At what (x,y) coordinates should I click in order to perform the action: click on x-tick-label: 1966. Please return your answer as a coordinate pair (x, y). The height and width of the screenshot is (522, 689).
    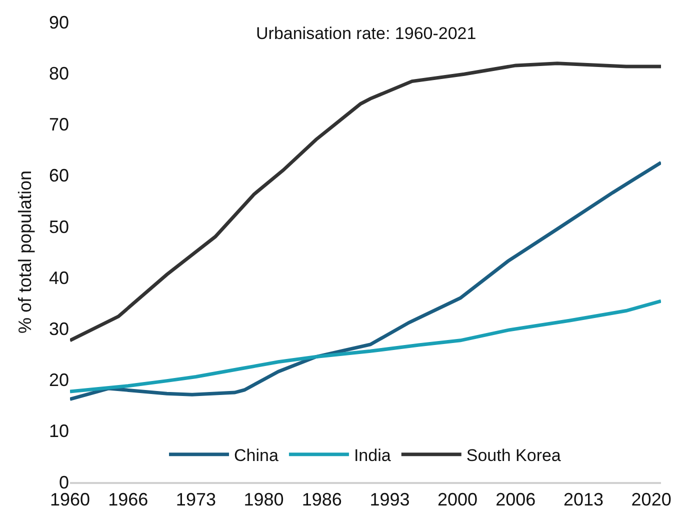
    Looking at the image, I should click on (128, 500).